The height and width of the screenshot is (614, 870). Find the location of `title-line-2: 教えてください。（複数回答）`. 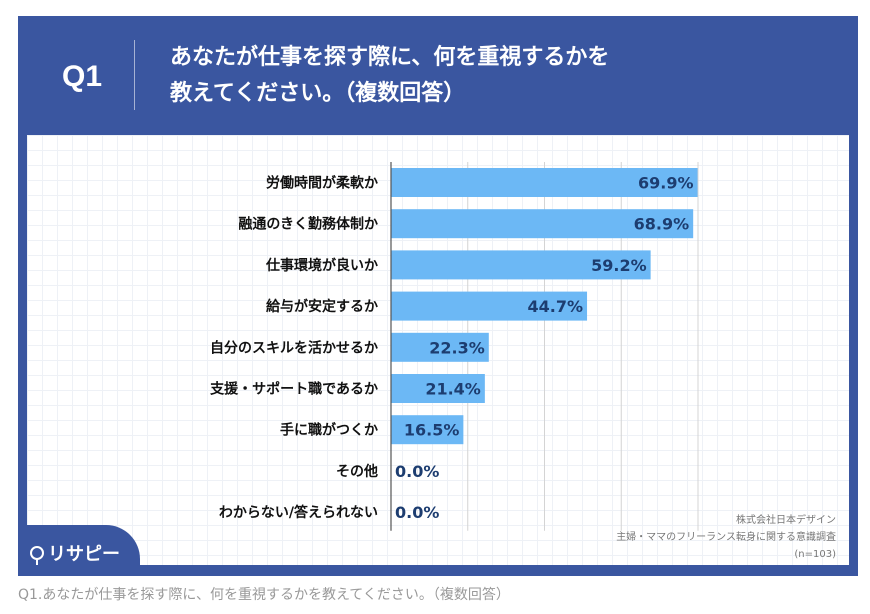

title-line-2: 教えてください。（複数回答） is located at coordinates (318, 93).